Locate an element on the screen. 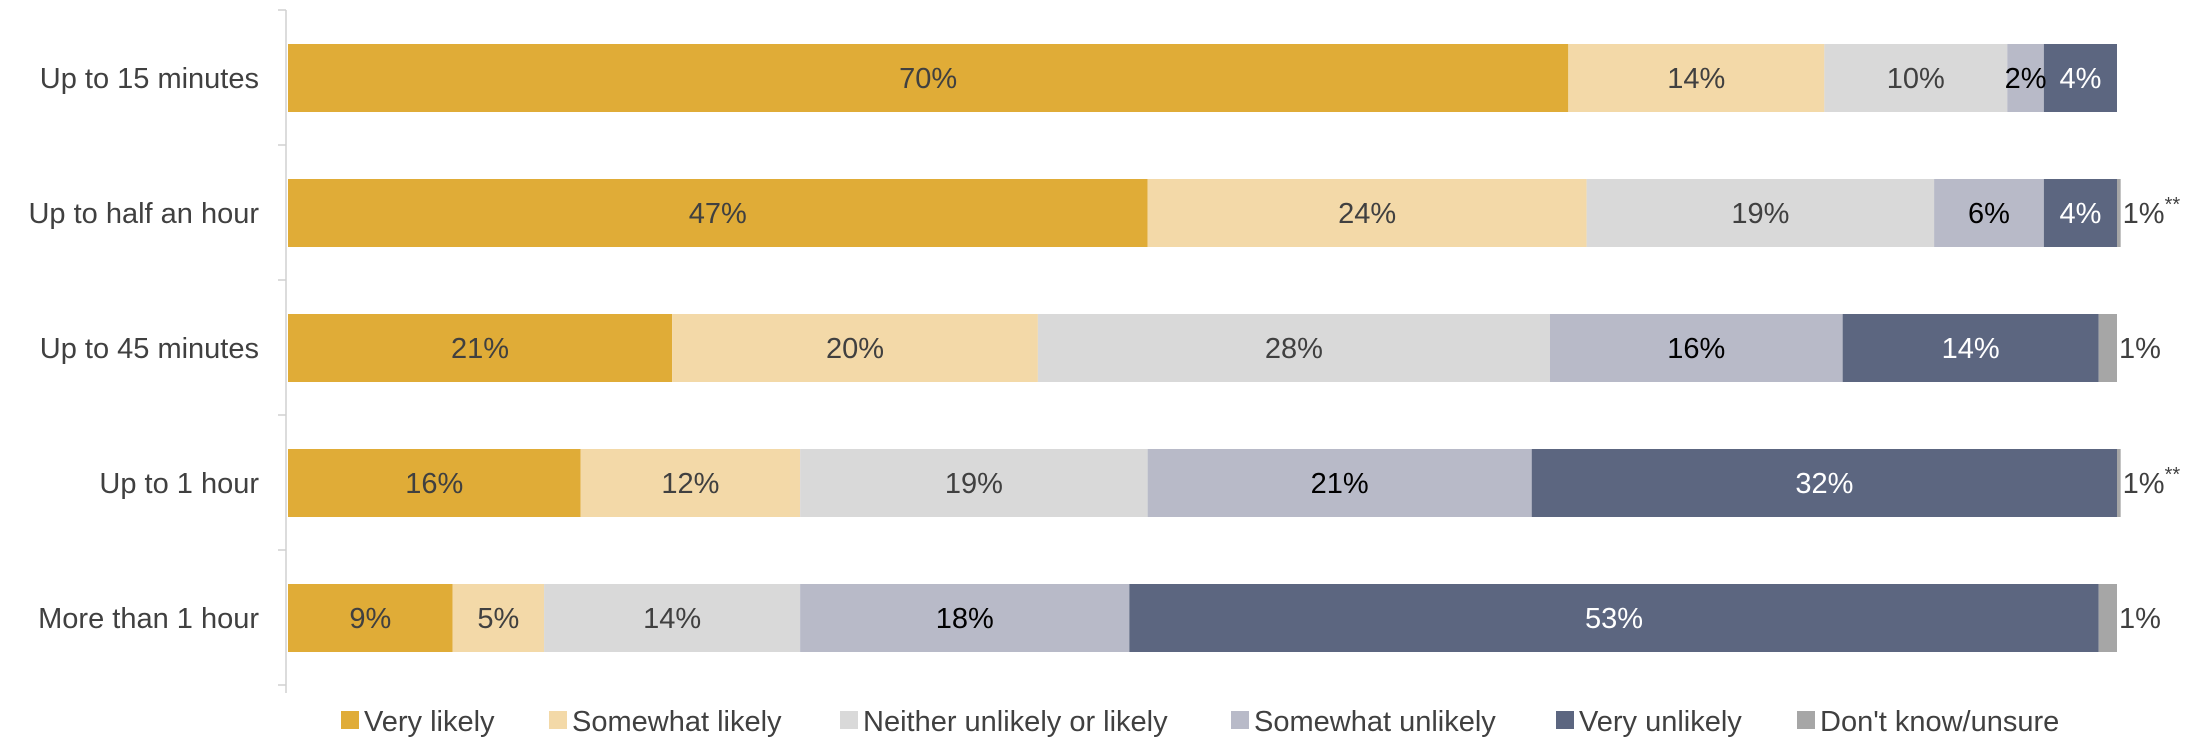  data-label: 32% is located at coordinates (1824, 484).